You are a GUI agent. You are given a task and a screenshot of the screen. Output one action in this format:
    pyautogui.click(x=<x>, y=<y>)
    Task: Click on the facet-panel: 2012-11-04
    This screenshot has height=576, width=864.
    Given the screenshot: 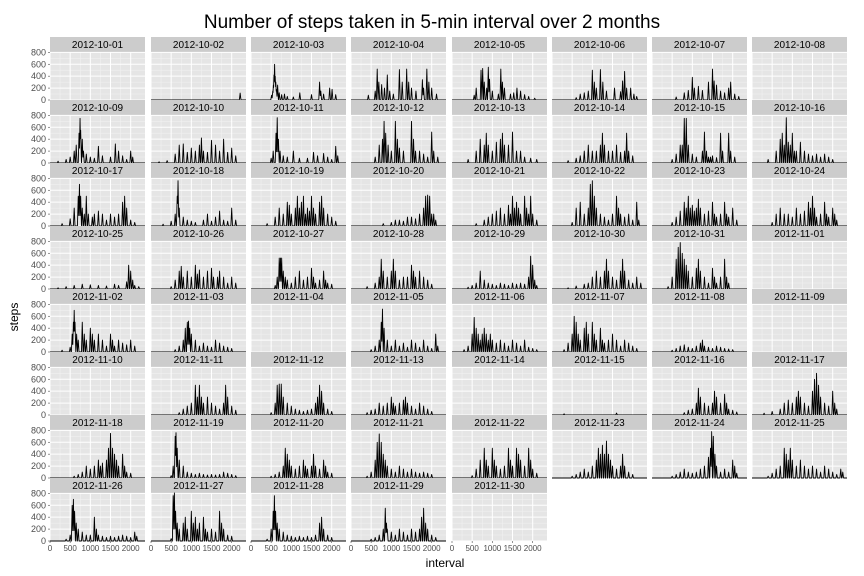 What is the action you would take?
    pyautogui.click(x=298, y=321)
    